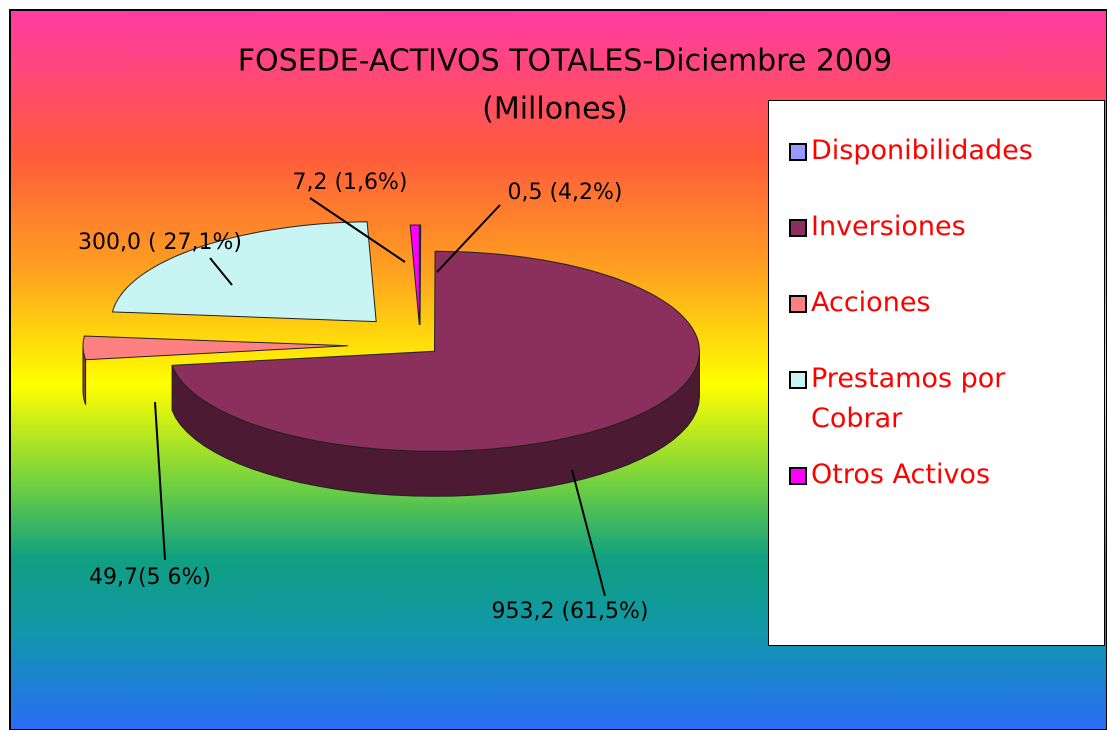 This screenshot has height=730, width=1107. I want to click on legend-label: Disponibilidades, so click(922, 150).